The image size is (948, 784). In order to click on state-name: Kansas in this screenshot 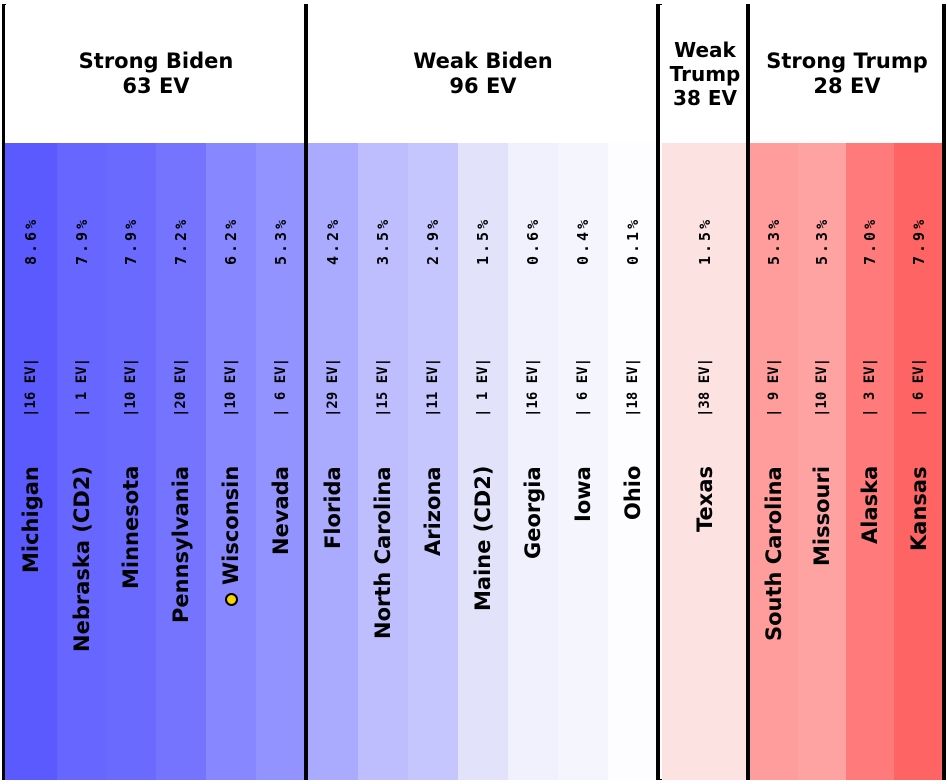, I will do `click(919, 508)`.